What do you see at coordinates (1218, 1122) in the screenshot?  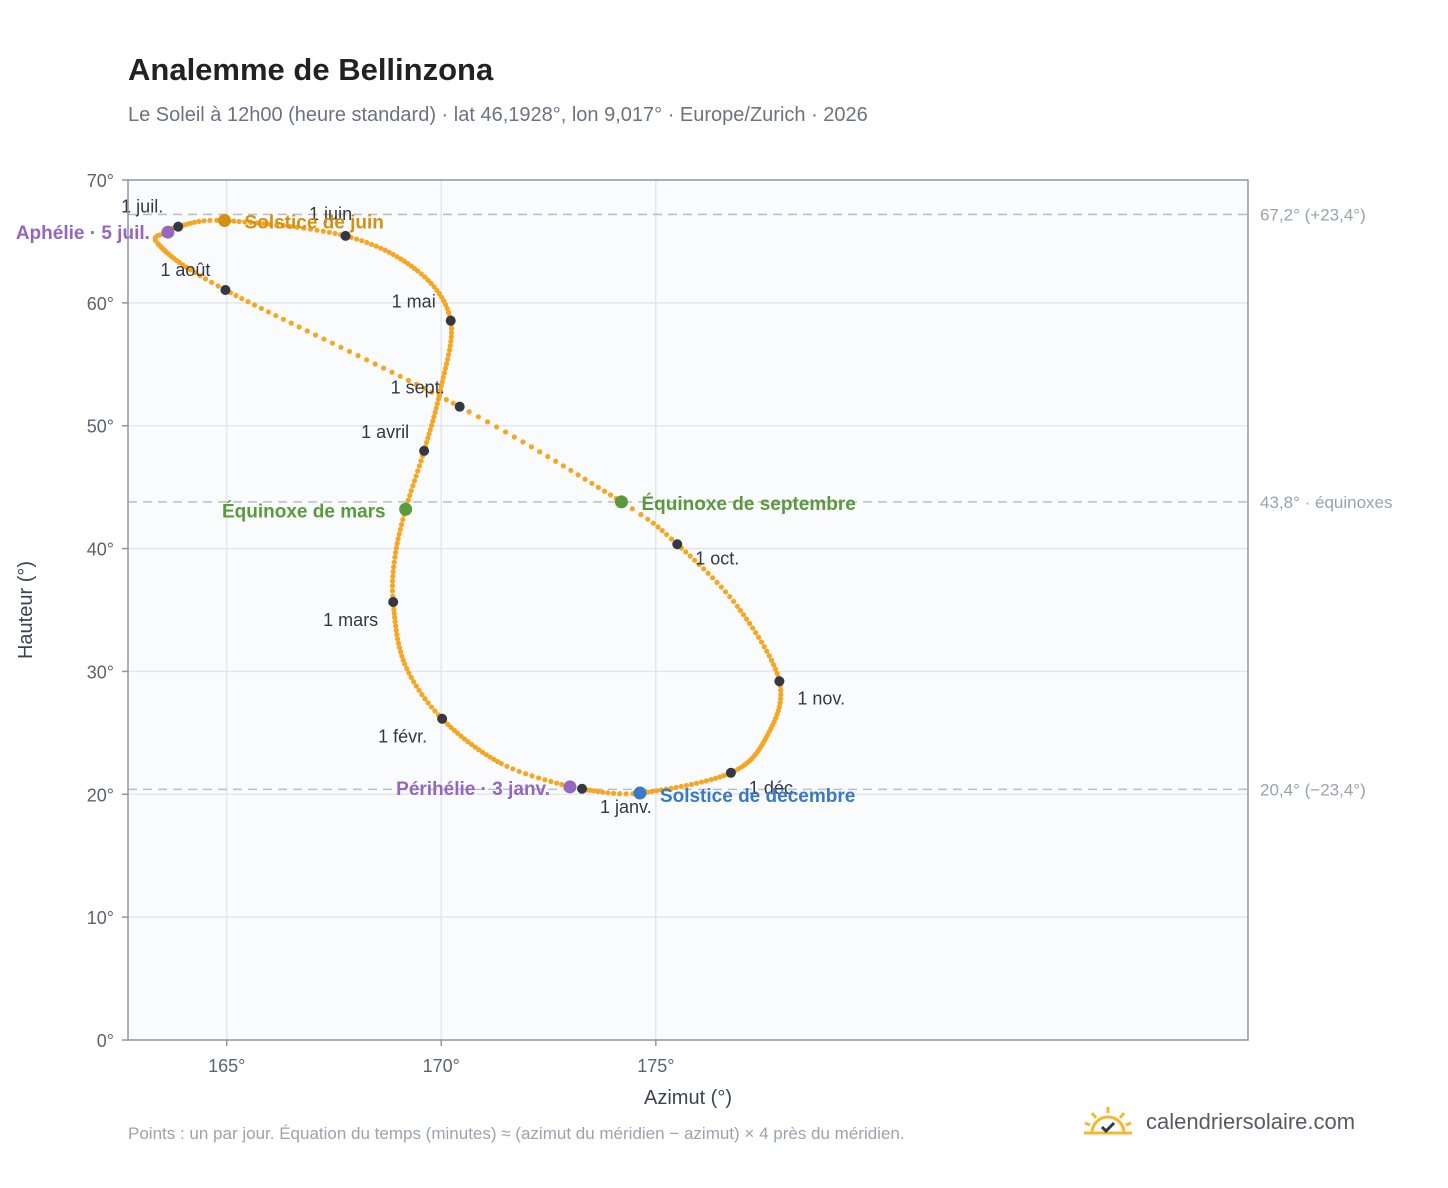 I see `brand-logo: calendriersolaire.com` at bounding box center [1218, 1122].